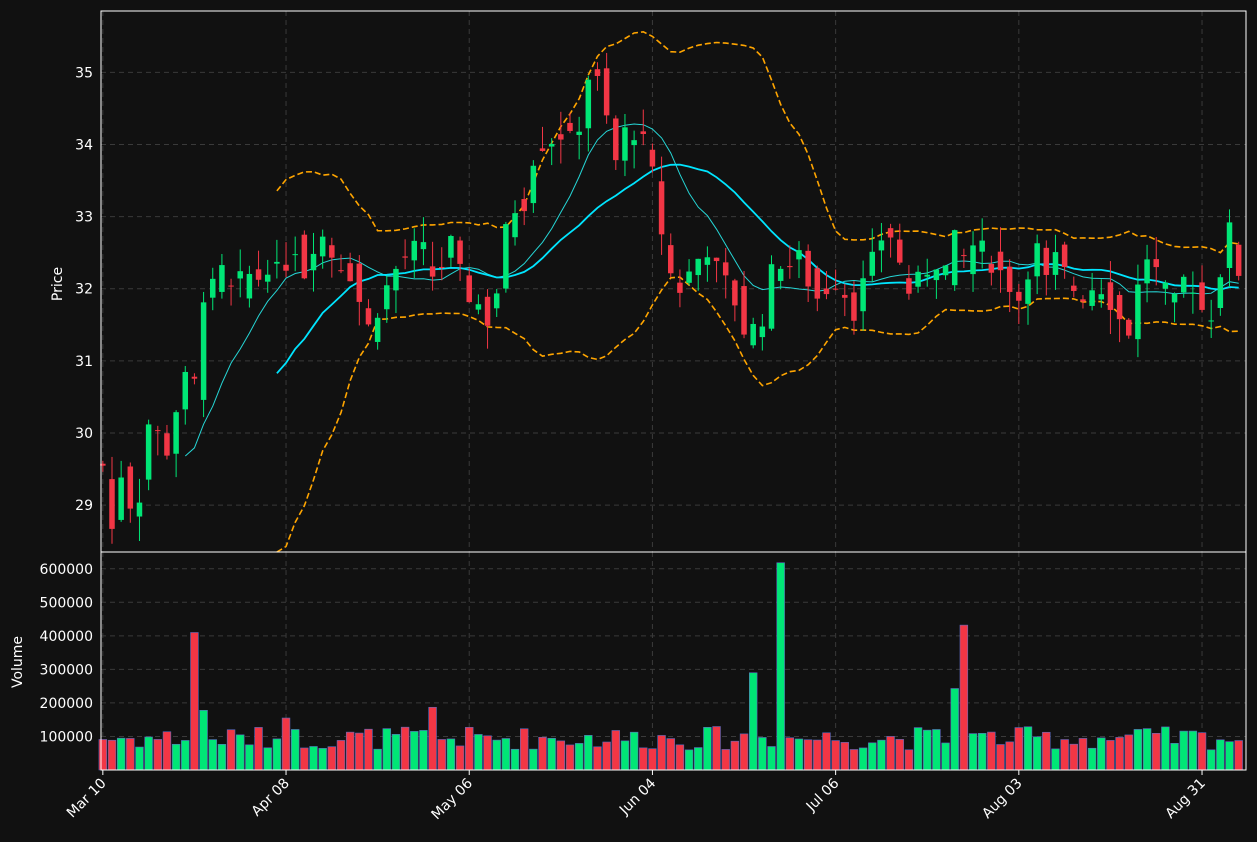  What do you see at coordinates (66, 570) in the screenshot?
I see `volume-tick-label: 600000` at bounding box center [66, 570].